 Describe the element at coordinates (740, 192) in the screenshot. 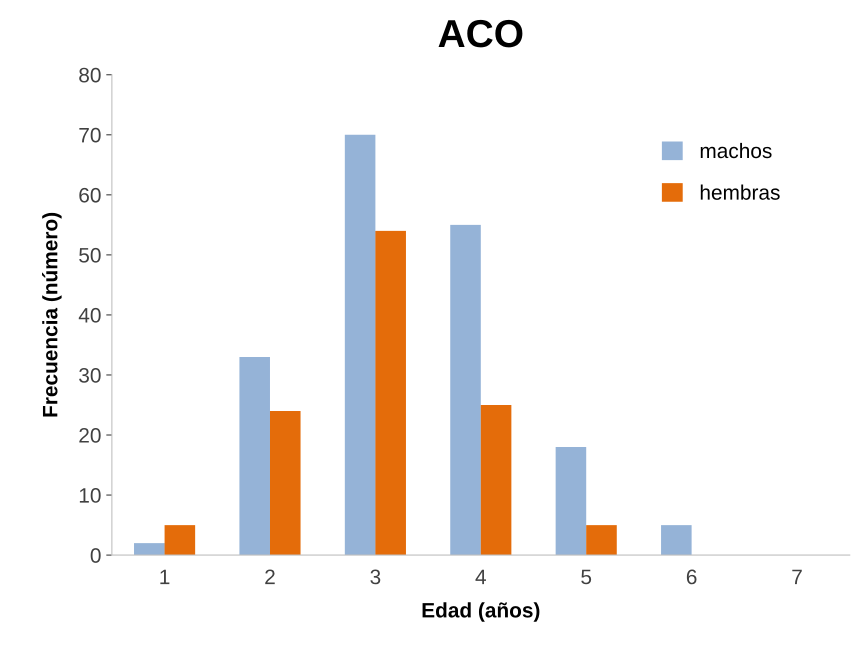

I see `legend-label: hembras` at that location.